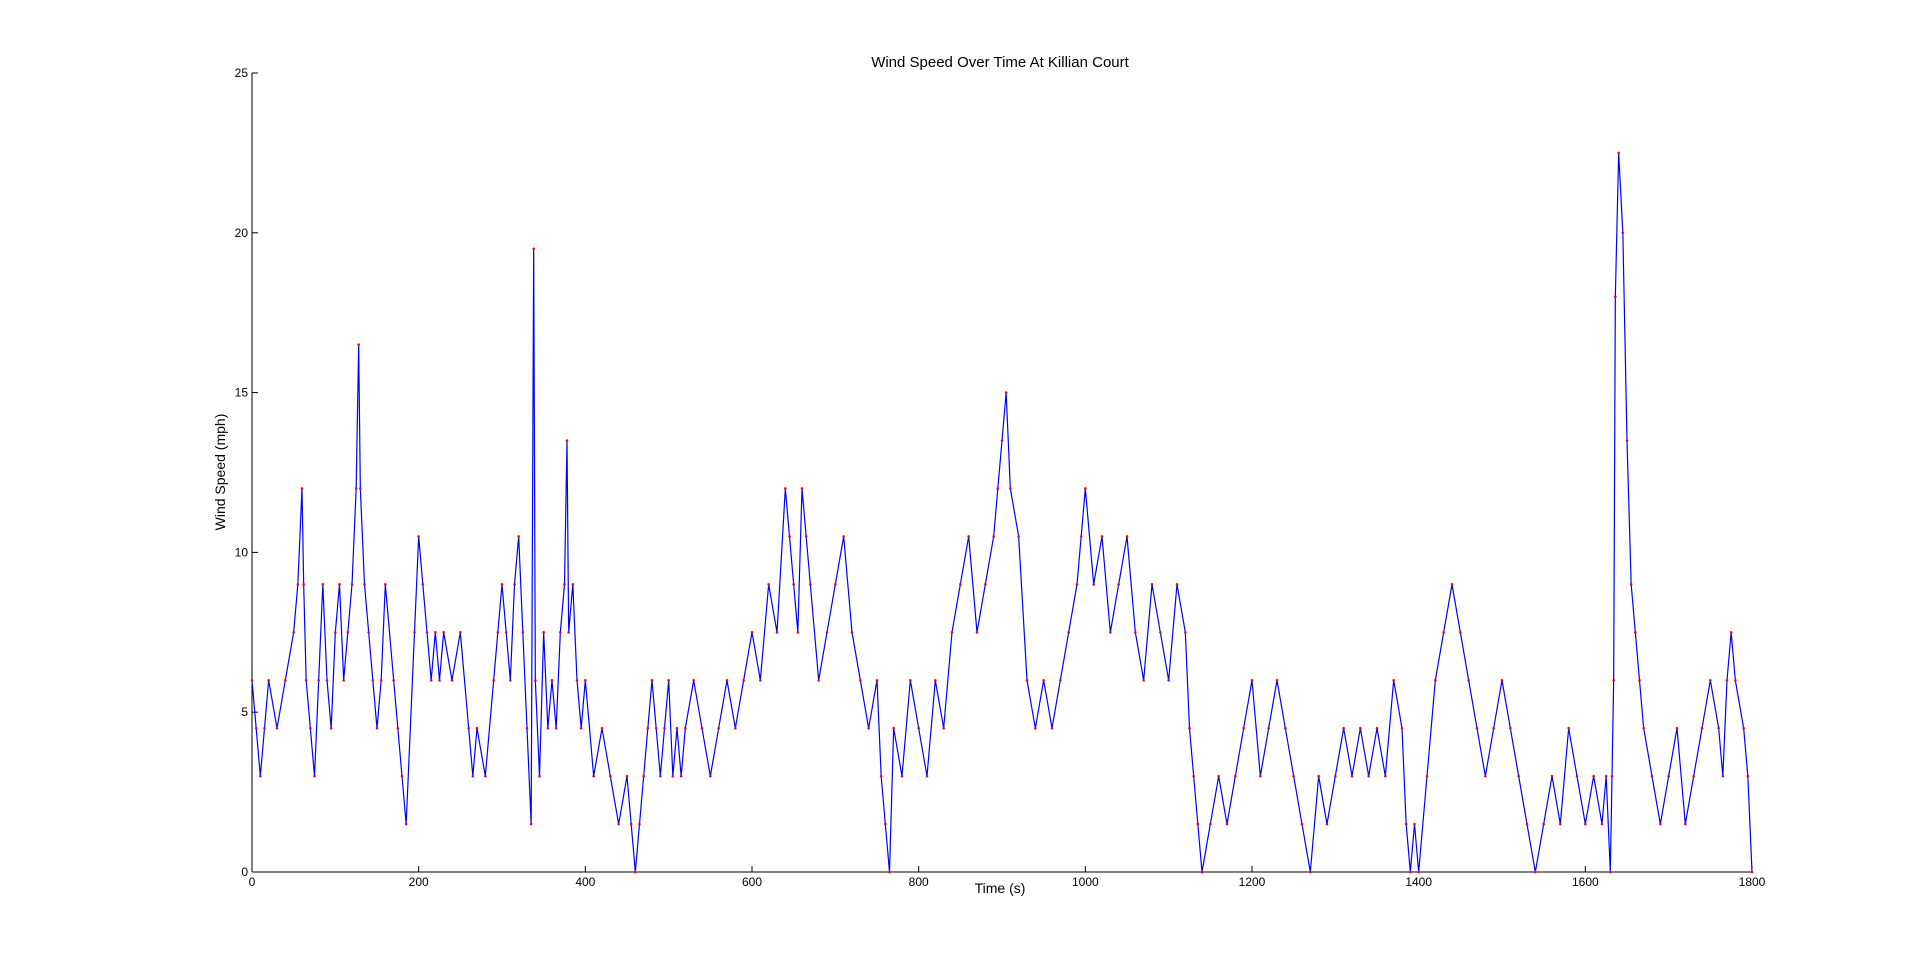 This screenshot has width=1920, height=974. What do you see at coordinates (752, 882) in the screenshot?
I see `x-tick-label: 600` at bounding box center [752, 882].